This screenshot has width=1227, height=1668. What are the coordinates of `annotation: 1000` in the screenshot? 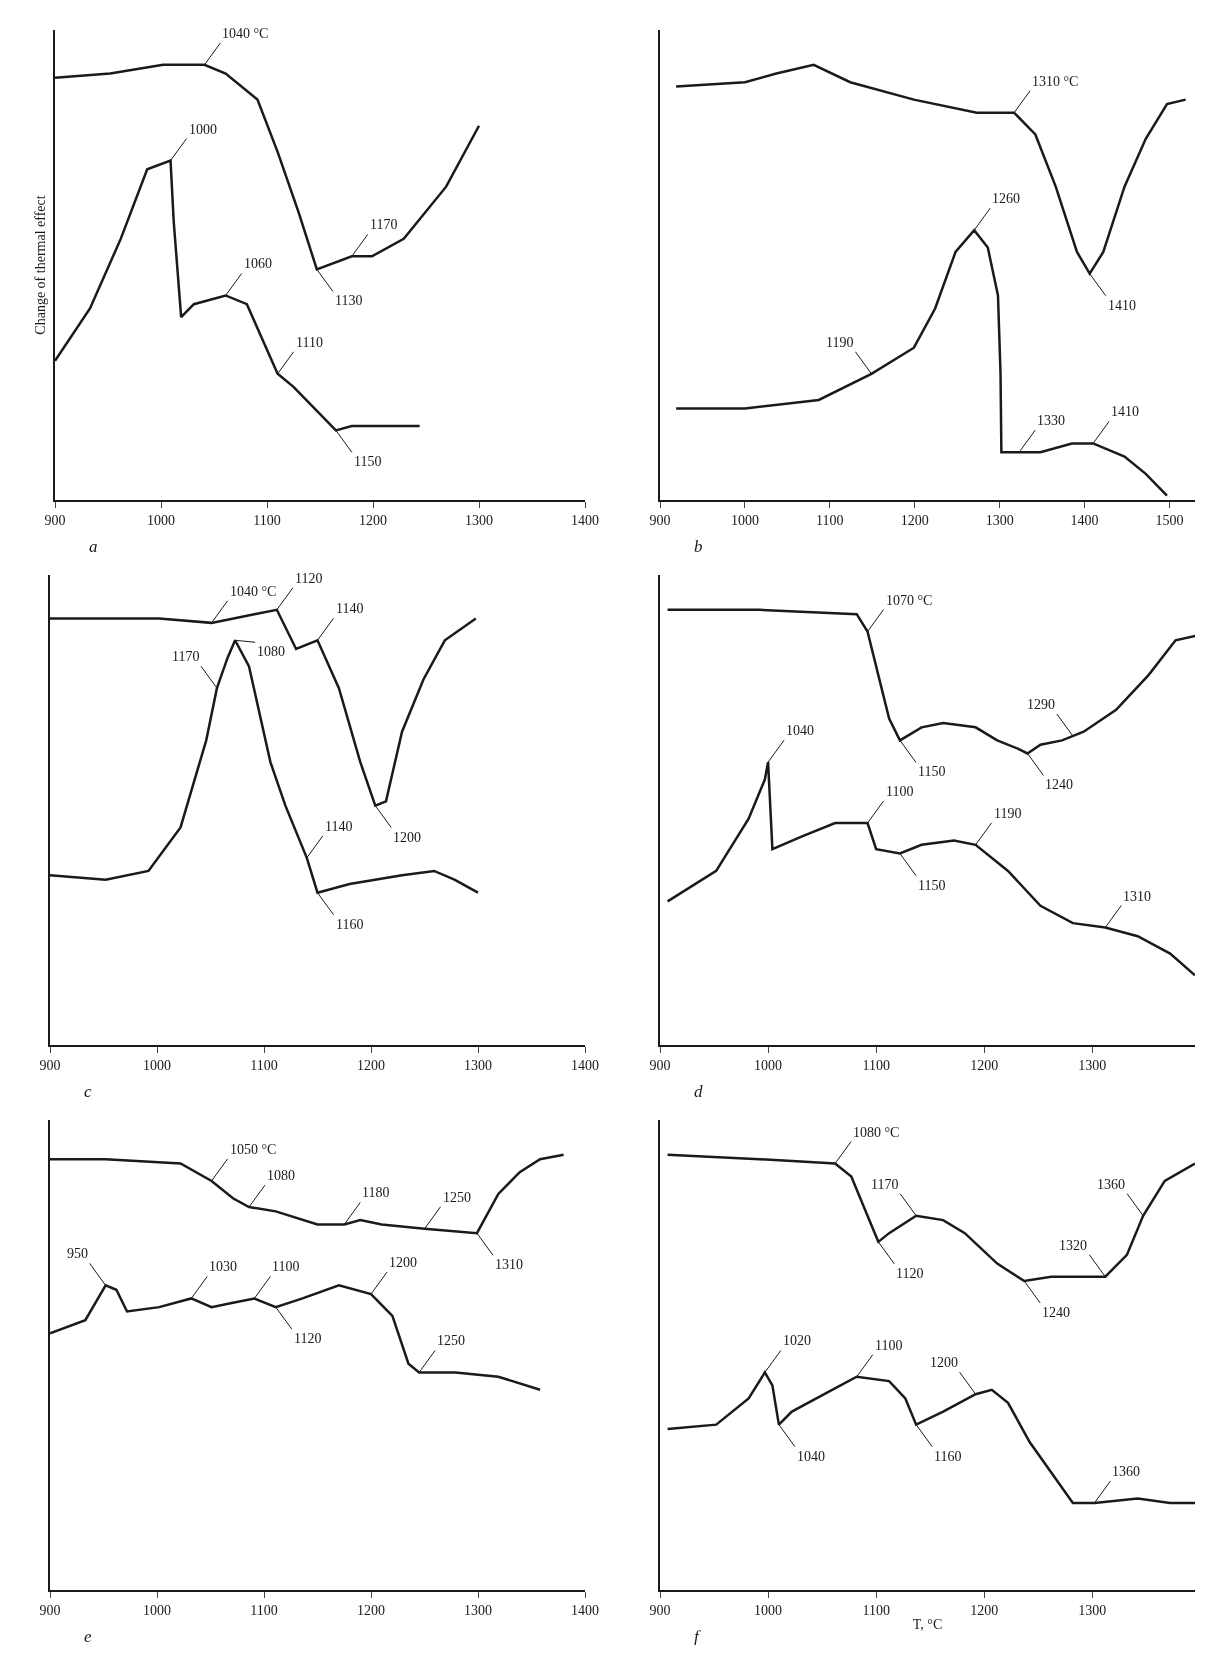 It's located at (203, 129).